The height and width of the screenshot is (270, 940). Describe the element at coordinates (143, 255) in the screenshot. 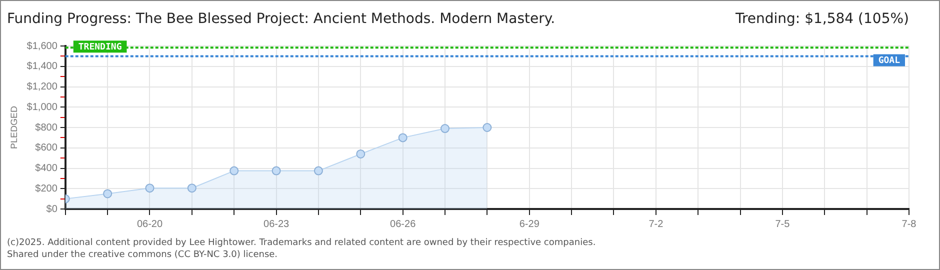

I see `text: Shared under the creative commons (CC BY-NC 3.0) license.` at that location.